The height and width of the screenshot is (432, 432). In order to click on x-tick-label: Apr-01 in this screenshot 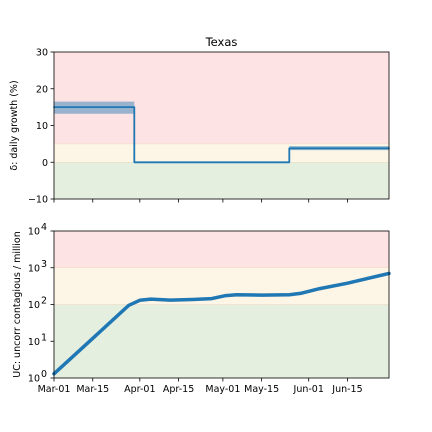, I will do `click(139, 389)`.